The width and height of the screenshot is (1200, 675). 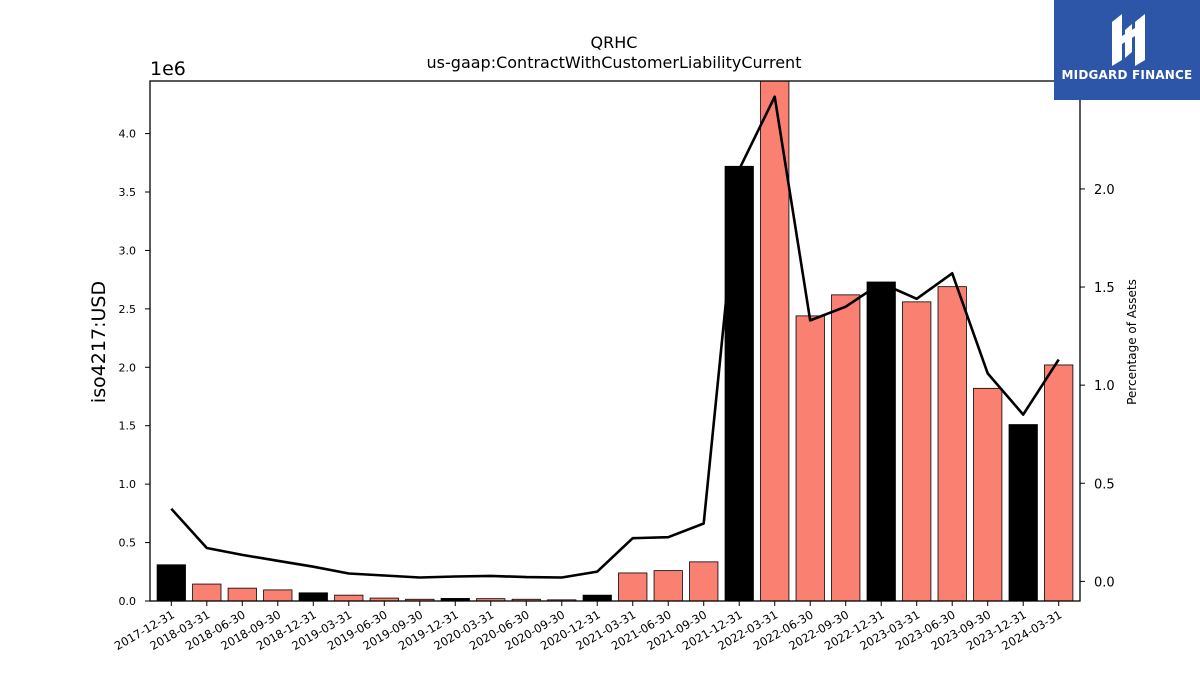 What do you see at coordinates (1127, 75) in the screenshot?
I see `logo-text: MIDGARD FINANCE` at bounding box center [1127, 75].